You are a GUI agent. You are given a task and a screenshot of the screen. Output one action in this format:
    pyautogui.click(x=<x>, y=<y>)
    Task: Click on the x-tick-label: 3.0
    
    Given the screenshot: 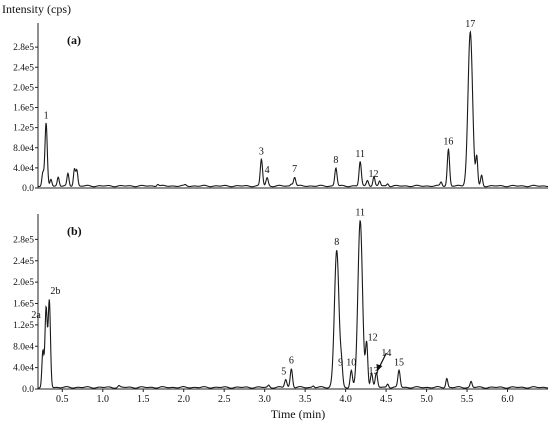 What is the action you would take?
    pyautogui.click(x=264, y=399)
    